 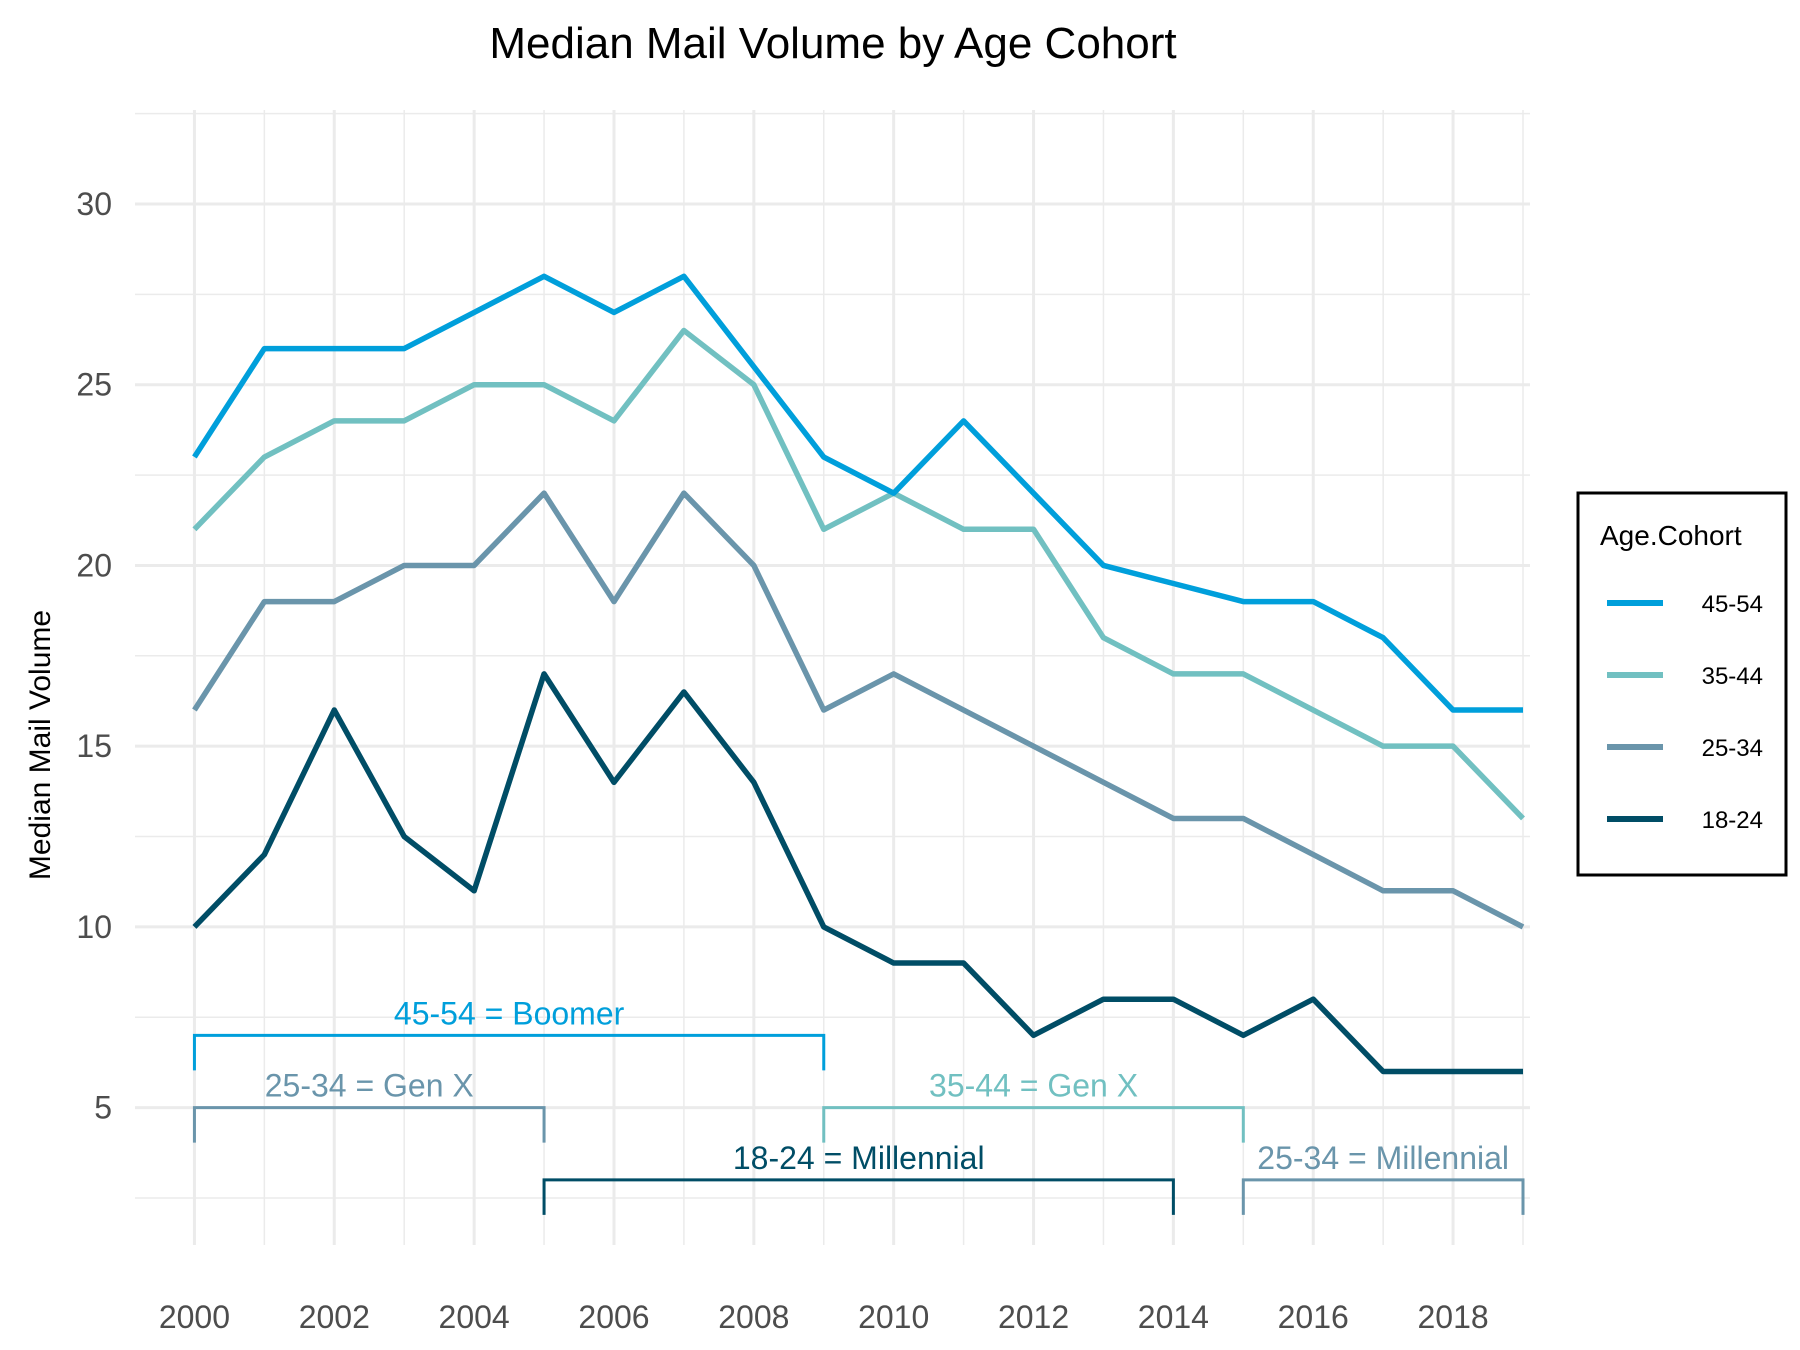 What do you see at coordinates (1732, 748) in the screenshot?
I see `legend-label: 25-34` at bounding box center [1732, 748].